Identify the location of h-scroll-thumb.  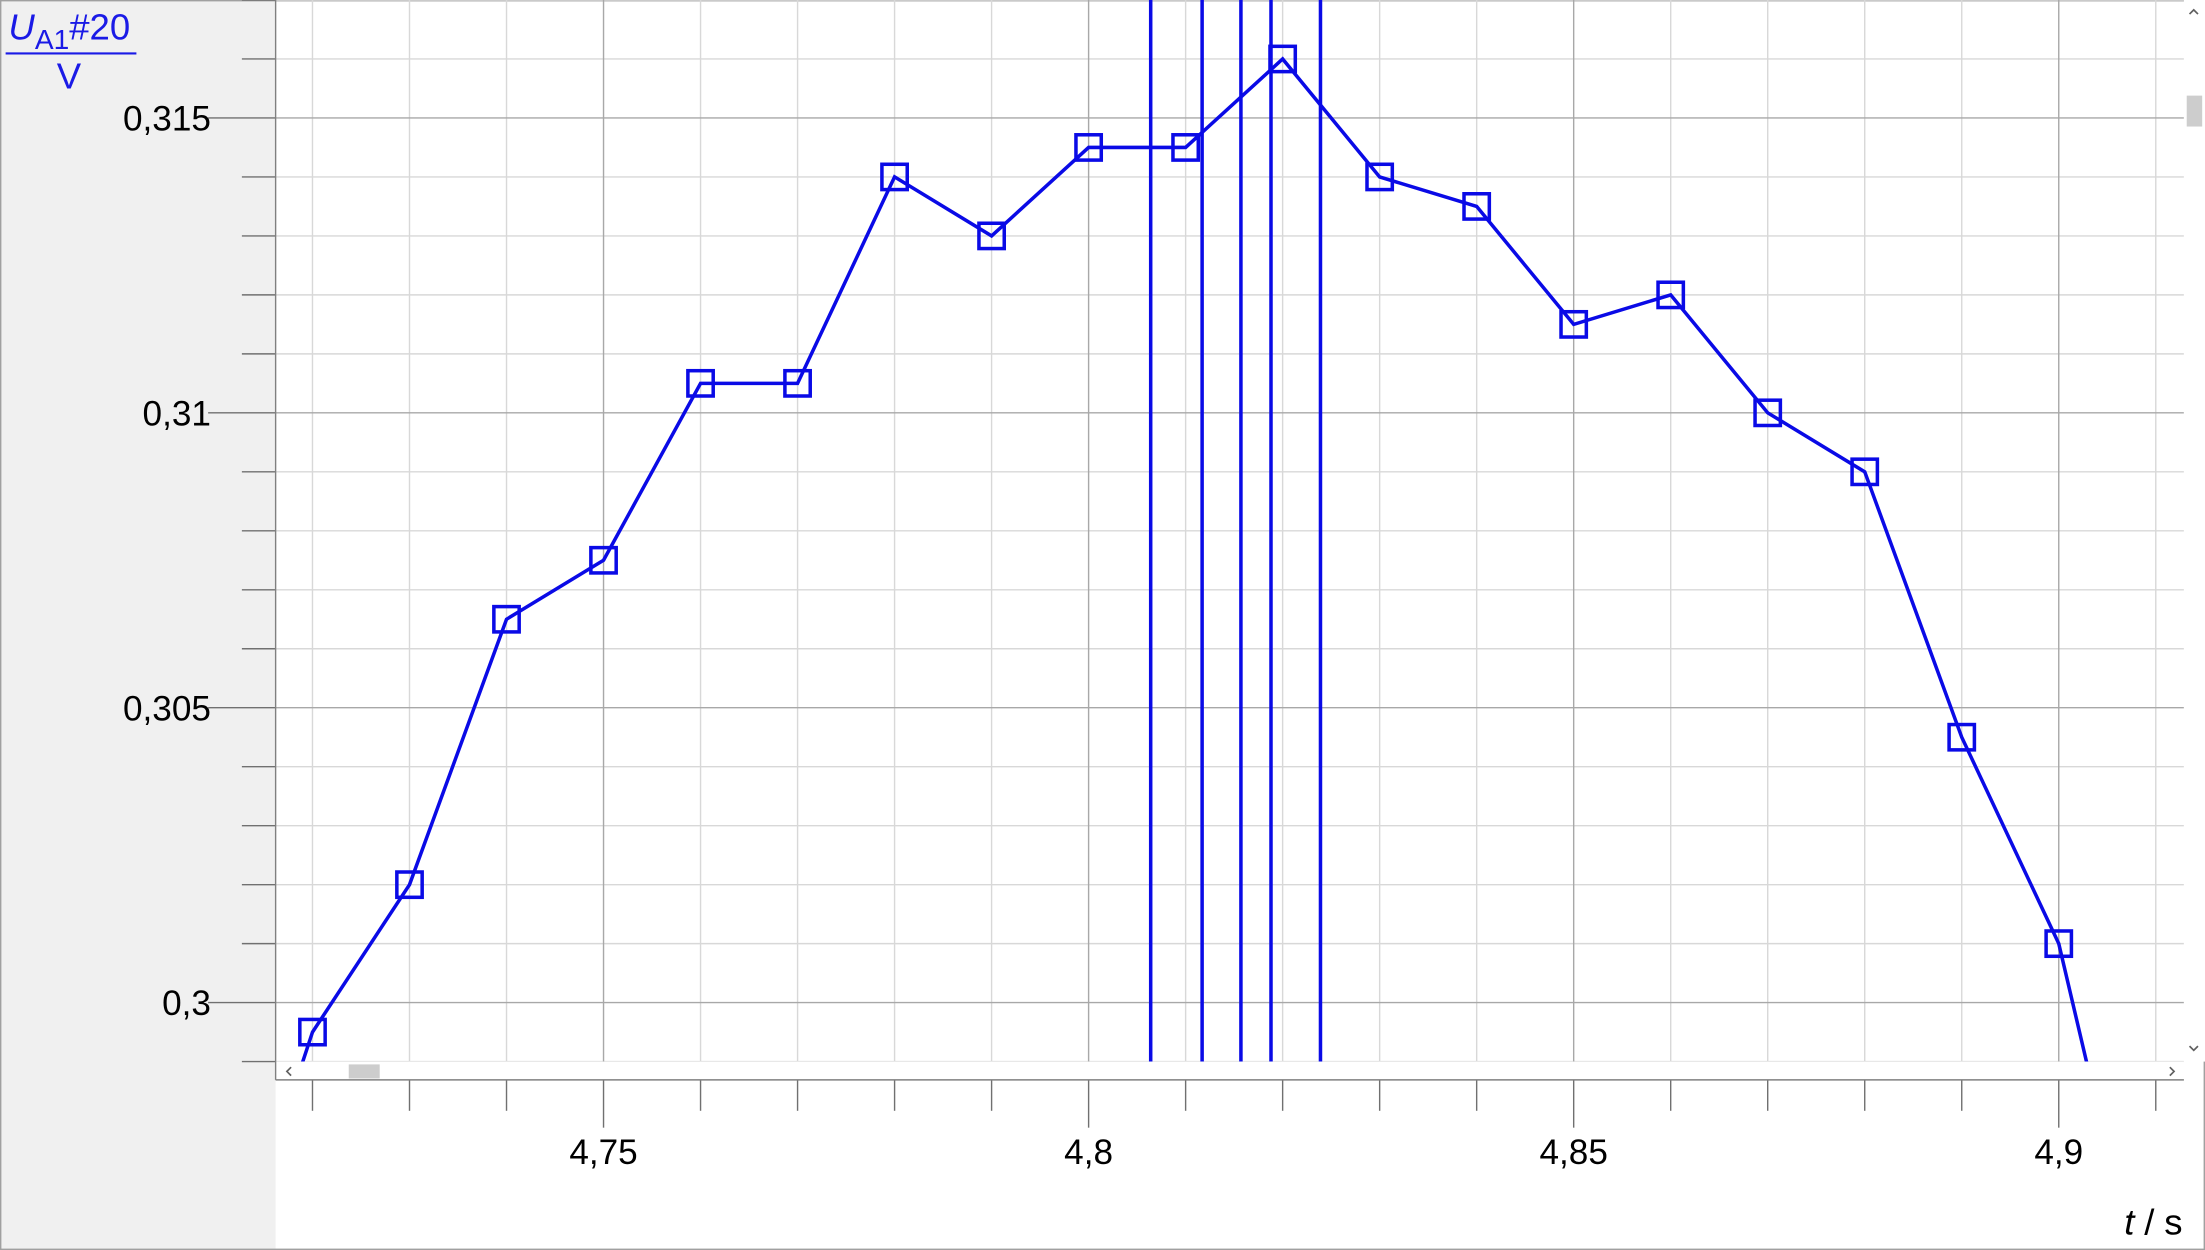
(364, 1071).